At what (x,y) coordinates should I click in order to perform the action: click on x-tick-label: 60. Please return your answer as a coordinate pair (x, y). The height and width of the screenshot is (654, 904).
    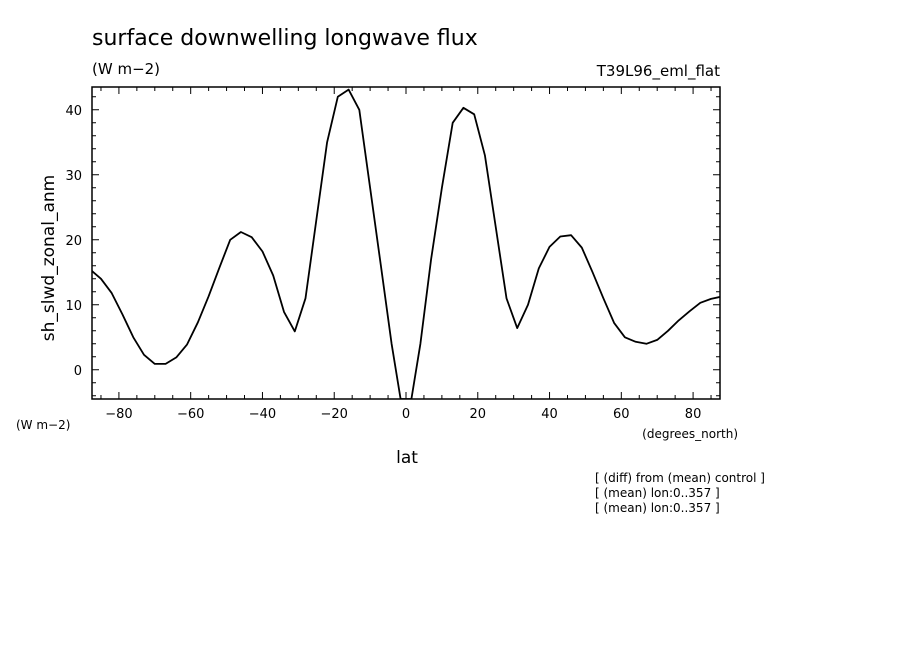
    Looking at the image, I should click on (621, 414).